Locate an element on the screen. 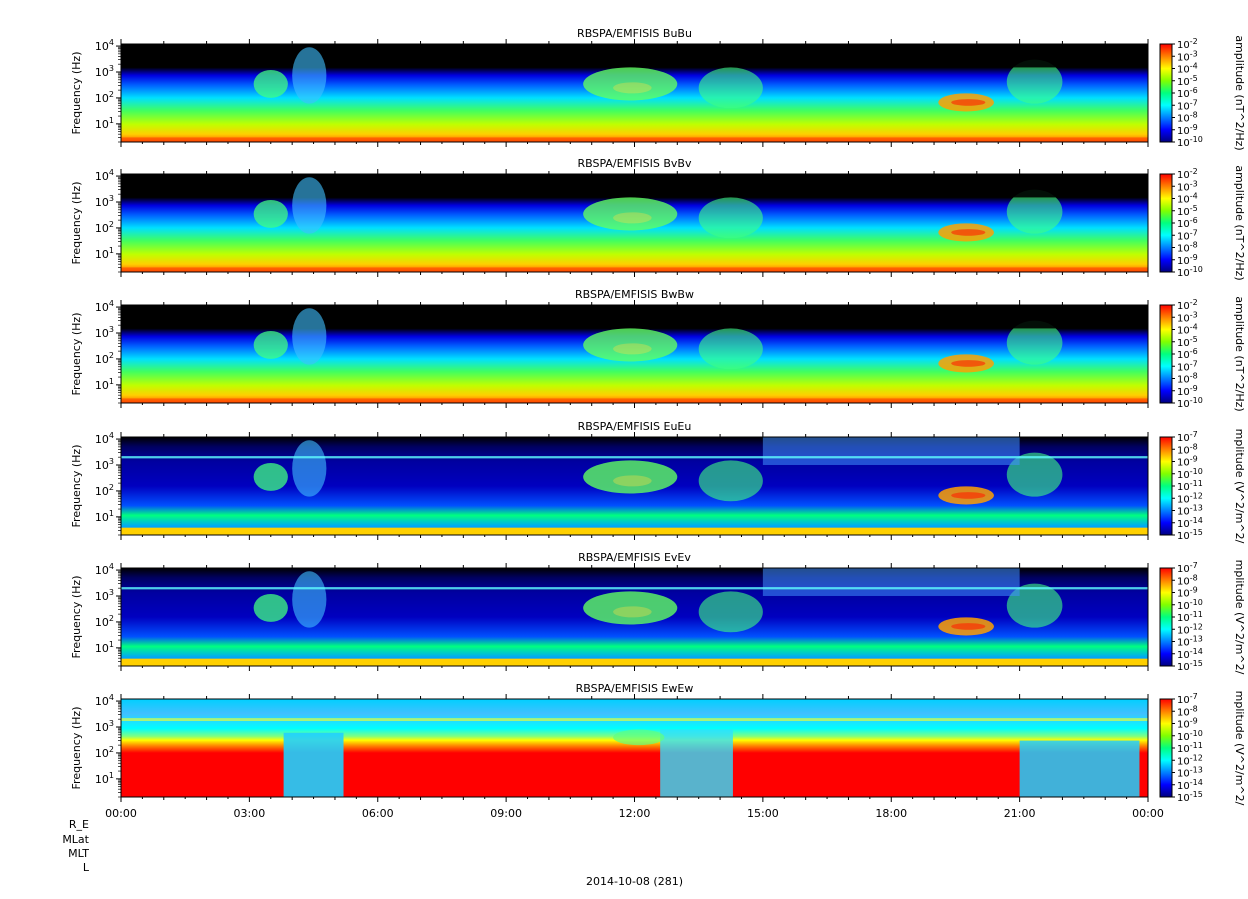 The image size is (1248, 899). x-tick-label: 18:00 is located at coordinates (891, 813).